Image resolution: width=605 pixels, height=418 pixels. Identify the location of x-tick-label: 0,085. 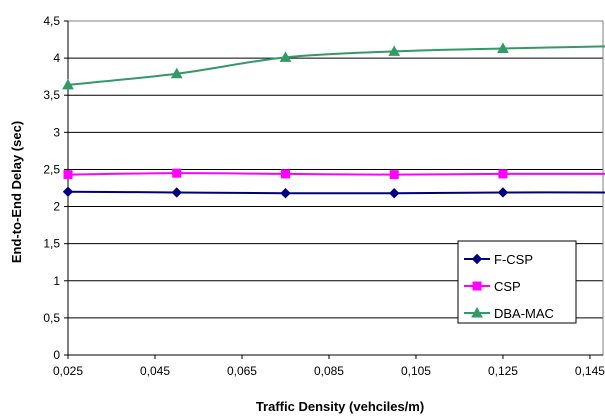
(329, 371).